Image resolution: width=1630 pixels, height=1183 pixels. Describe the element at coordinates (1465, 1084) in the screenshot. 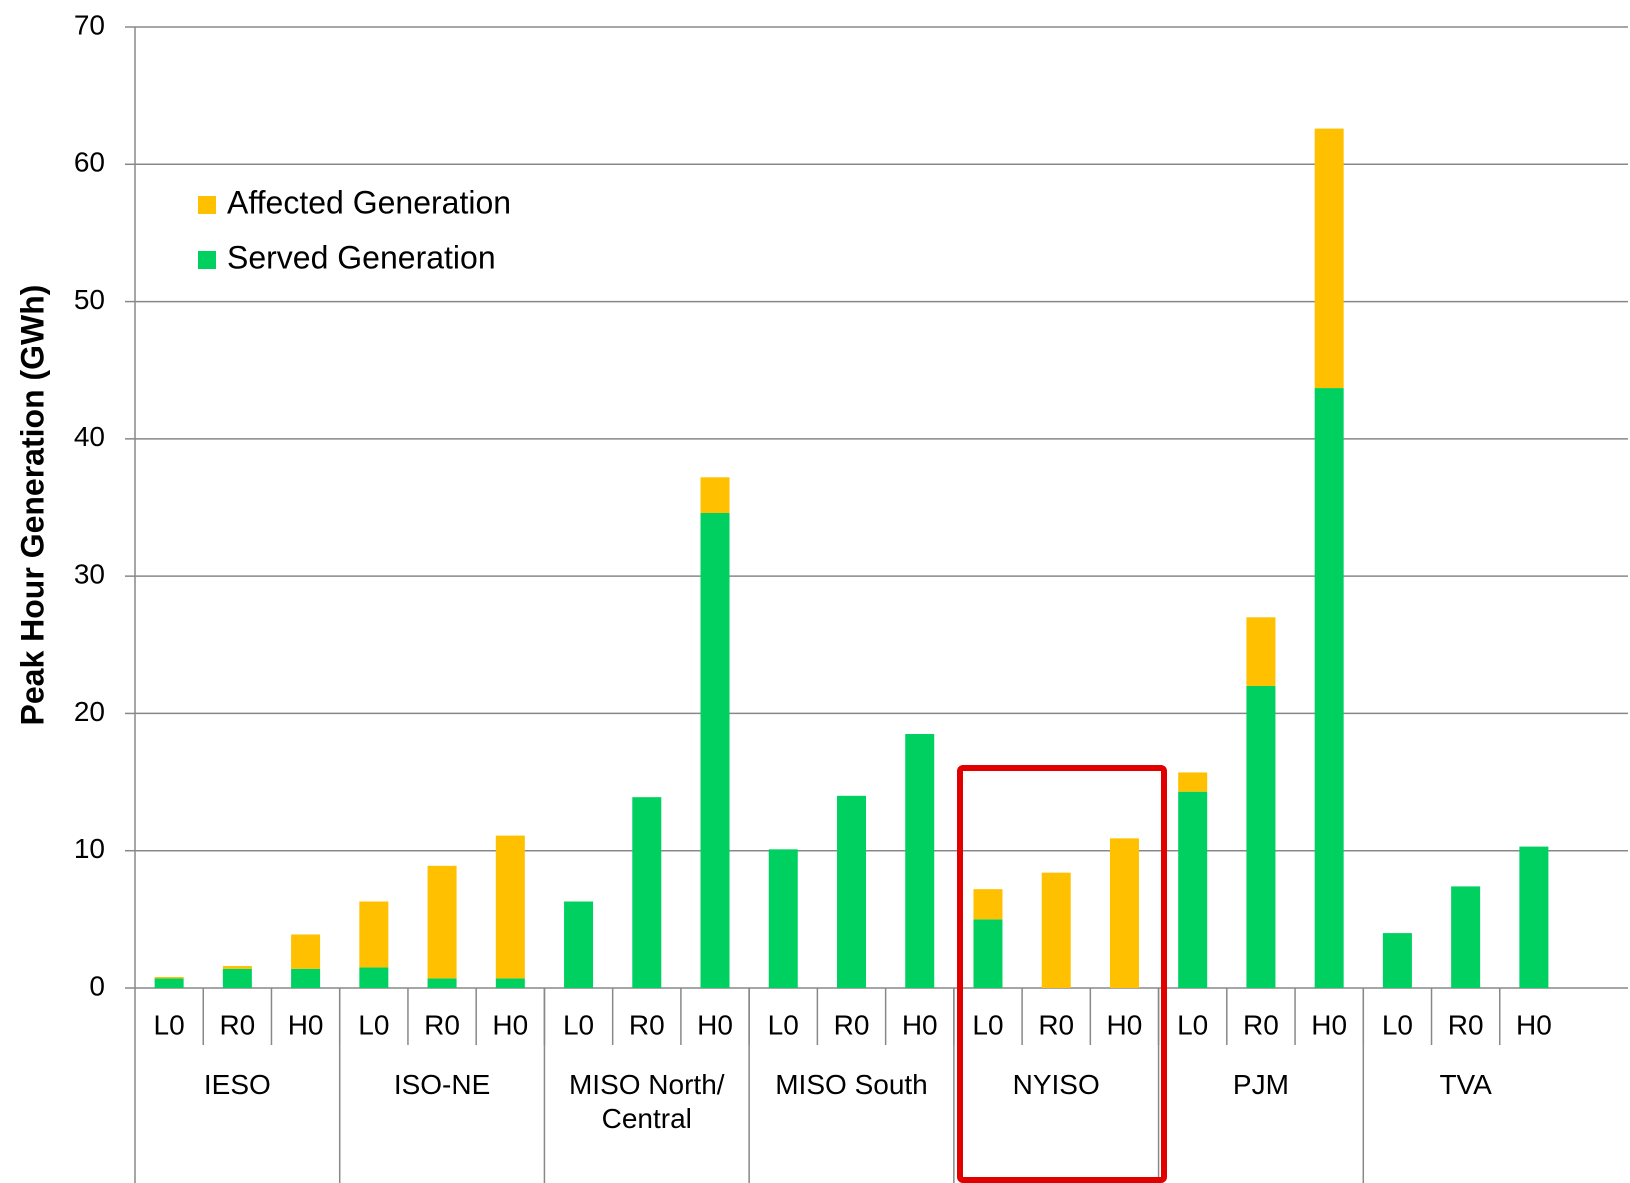

I see `group-label: TVA` at that location.